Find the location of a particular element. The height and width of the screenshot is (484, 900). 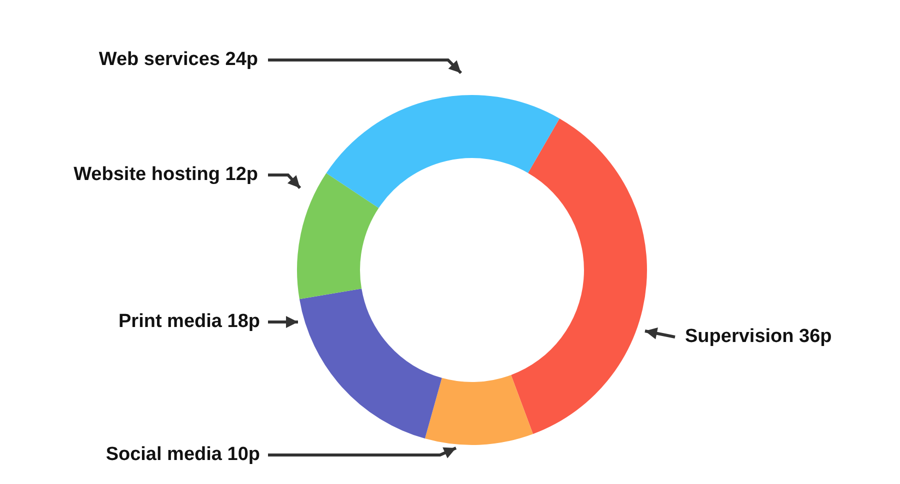

slice-label: Print media 18p is located at coordinates (189, 321).